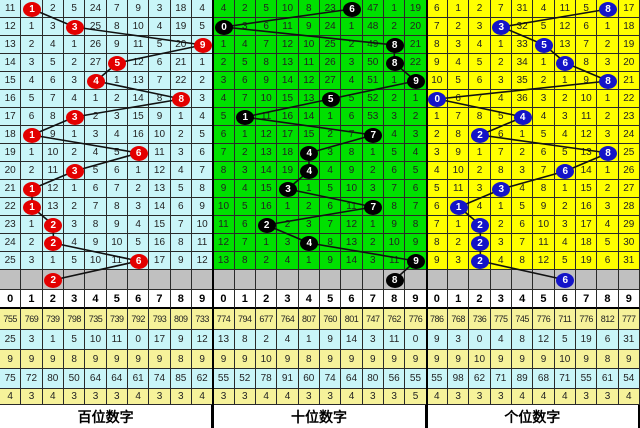  I want to click on hit-ball: 2, so click(479, 261).